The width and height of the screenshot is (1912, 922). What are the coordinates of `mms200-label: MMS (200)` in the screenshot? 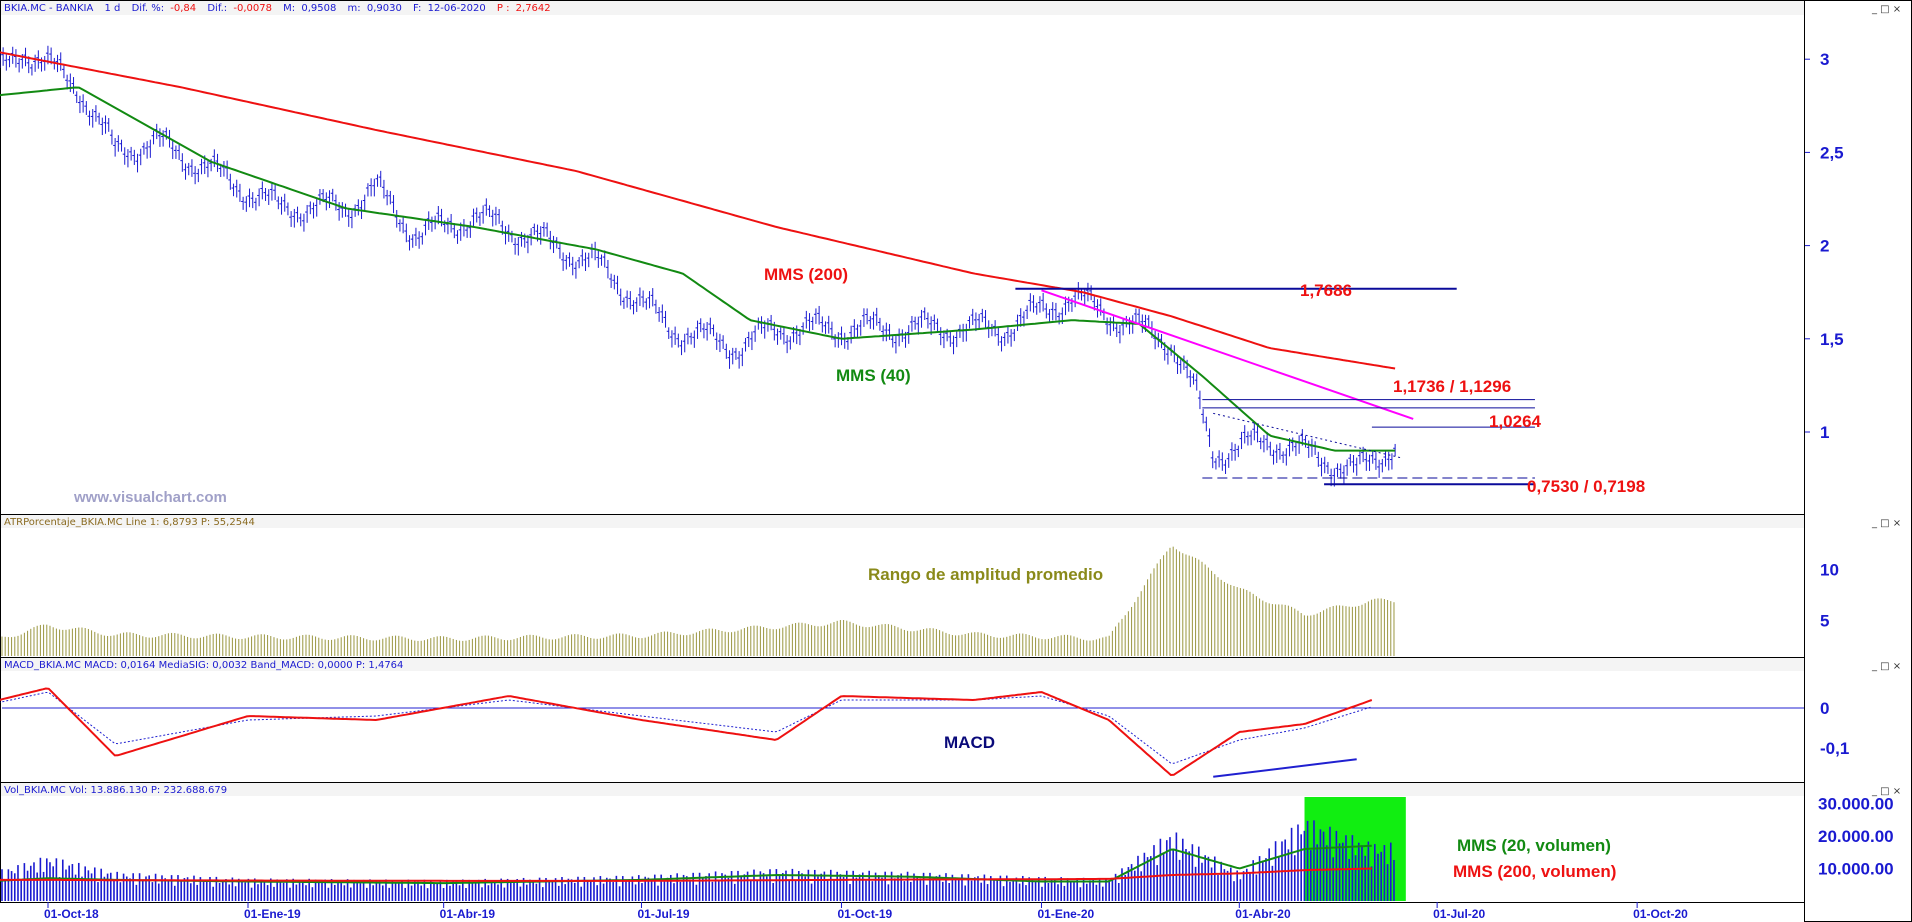 It's located at (806, 274).